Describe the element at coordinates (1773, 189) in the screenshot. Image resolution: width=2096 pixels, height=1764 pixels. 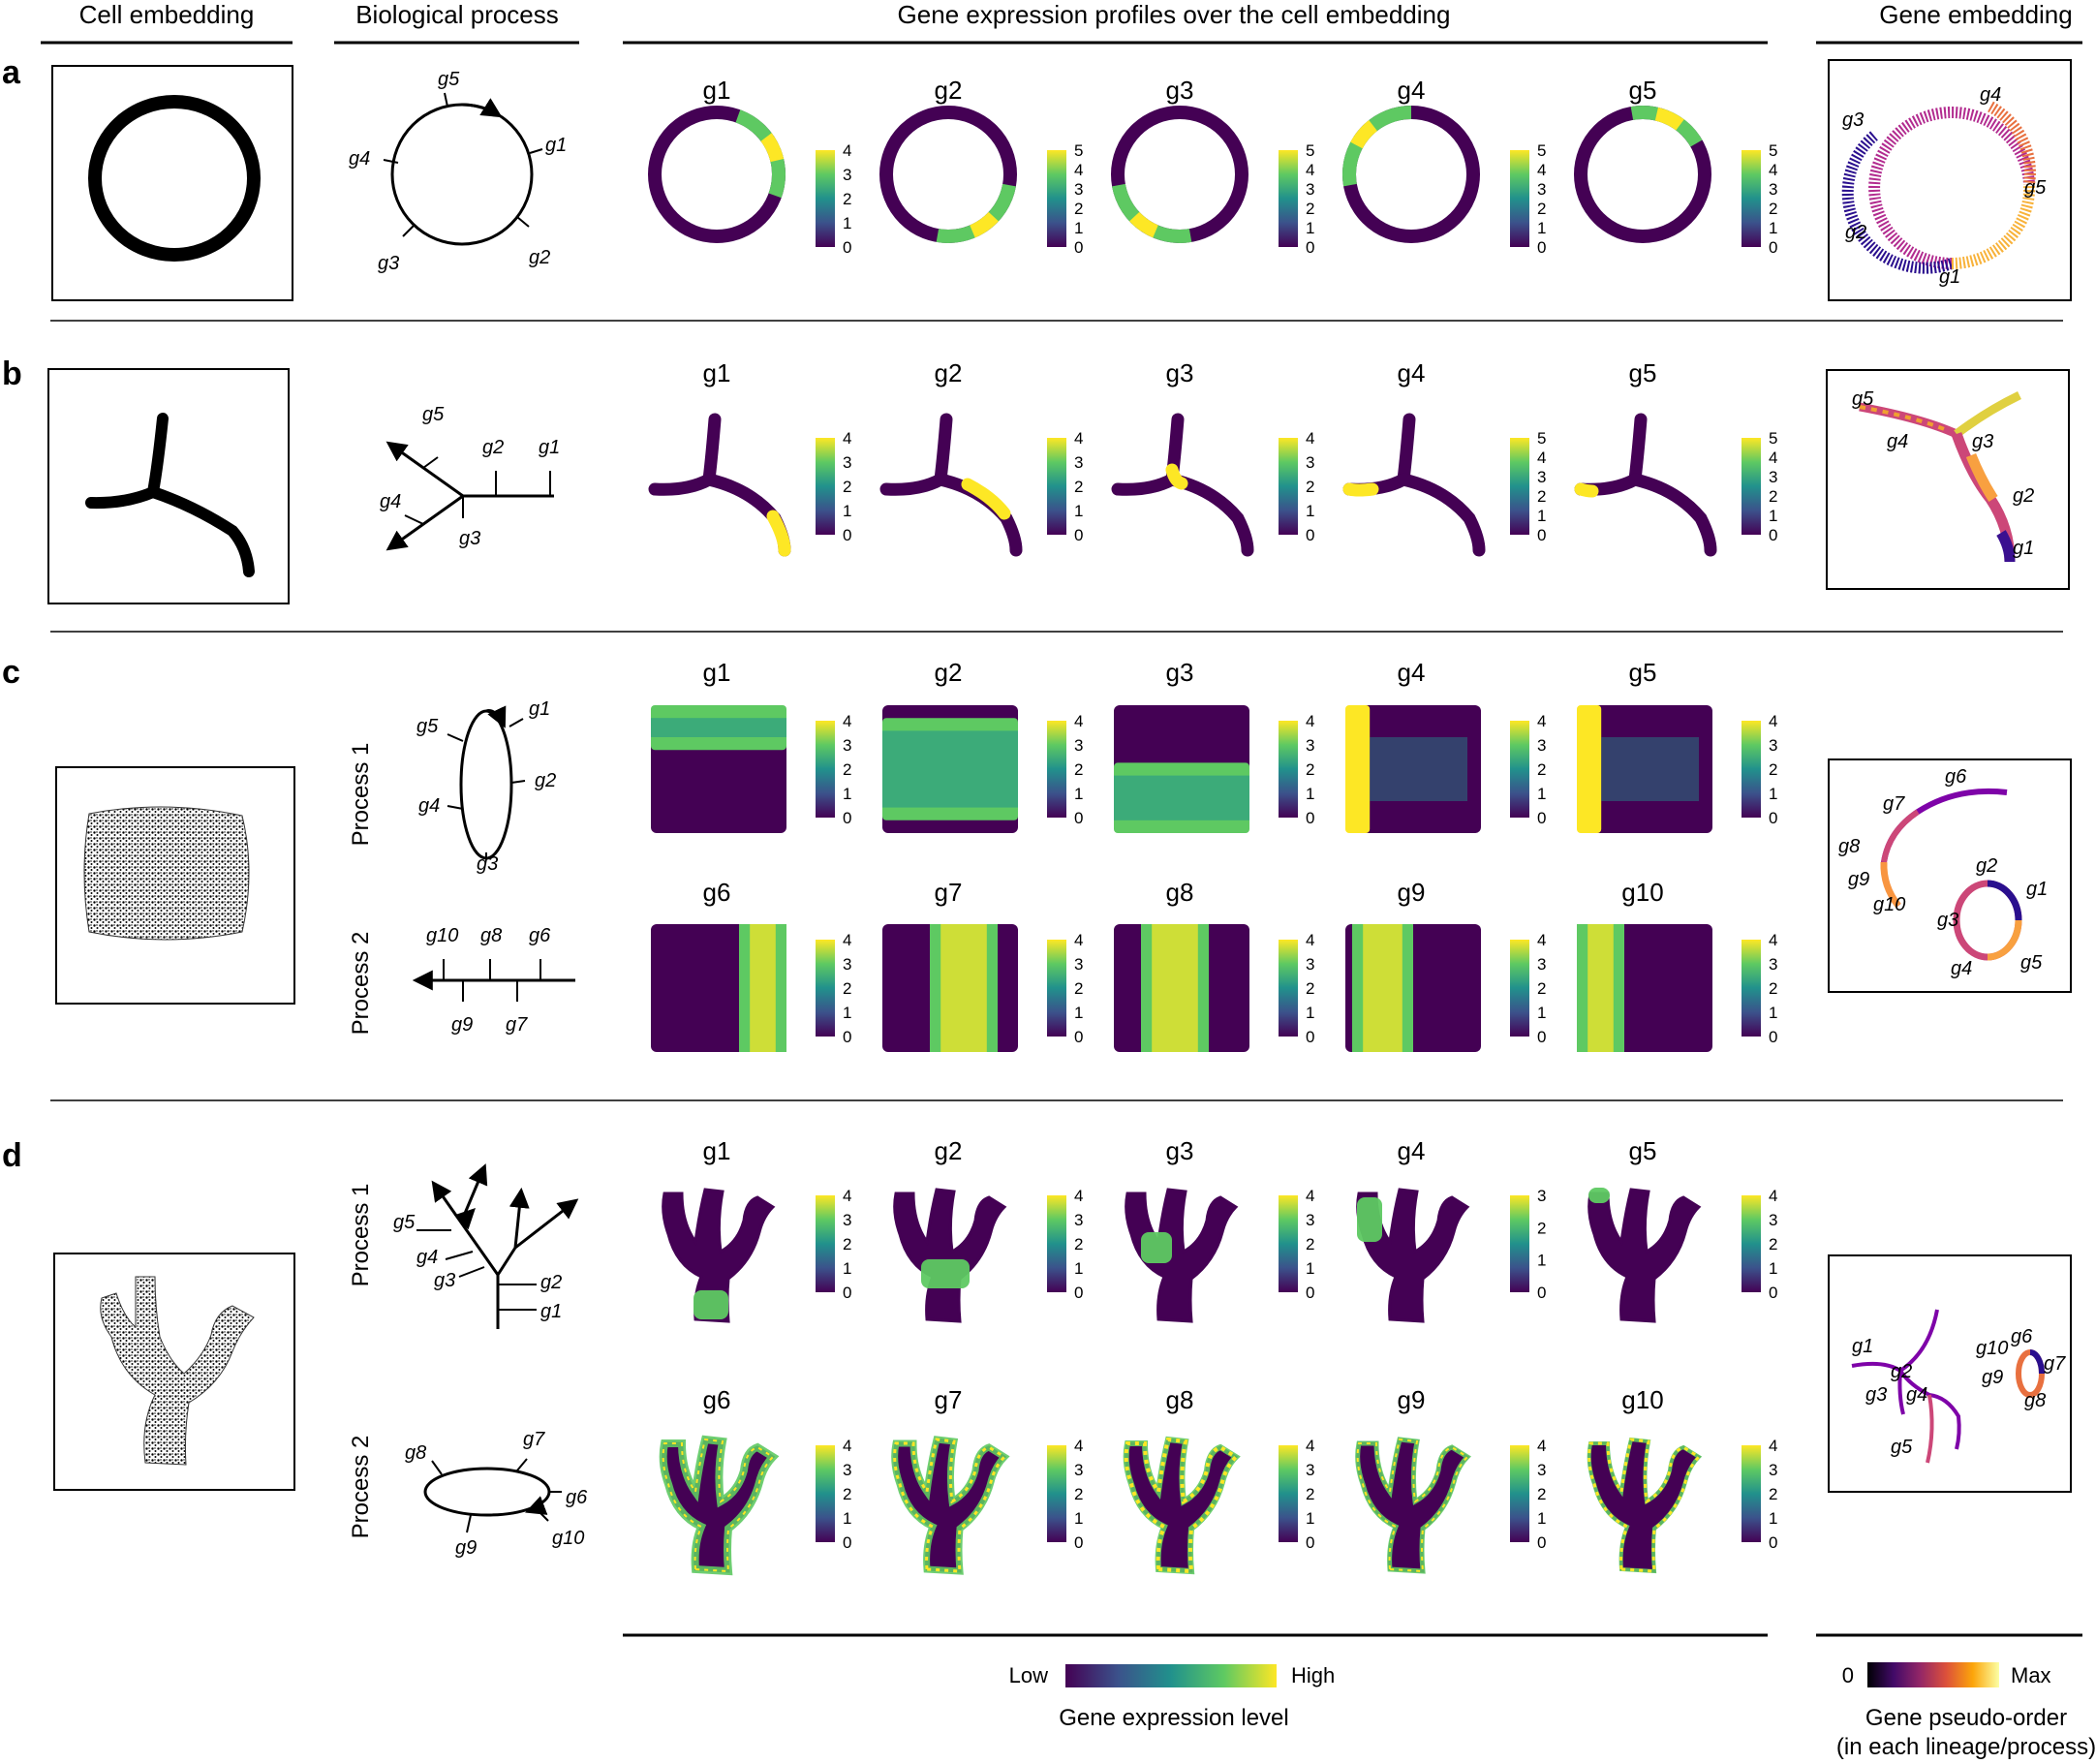
I see `colorbar-tick-a-5-3: 3` at that location.